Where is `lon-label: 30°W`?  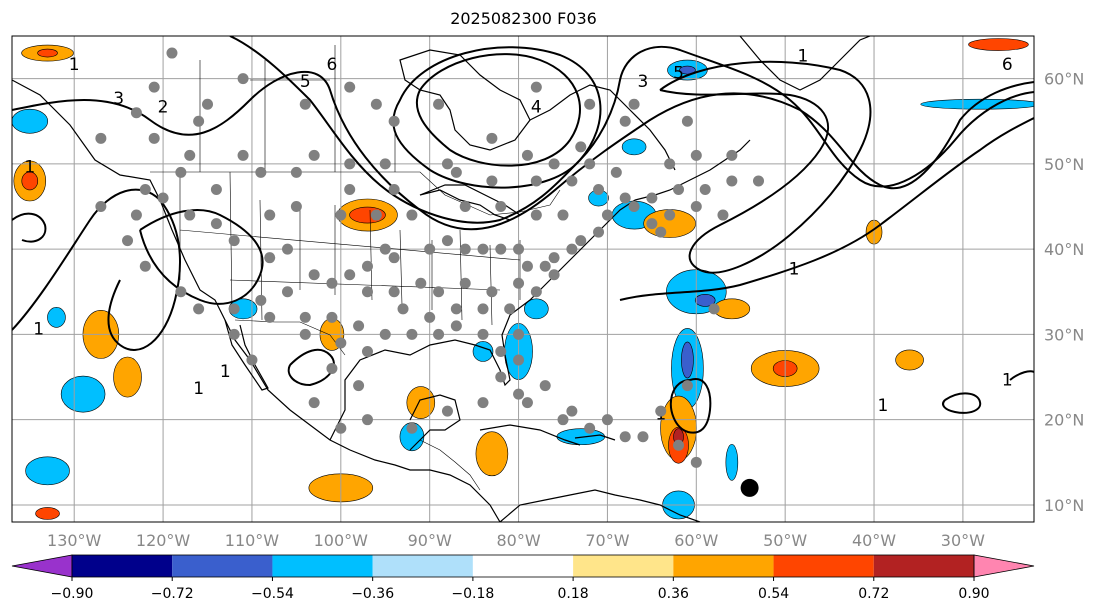 lon-label: 30°W is located at coordinates (963, 540).